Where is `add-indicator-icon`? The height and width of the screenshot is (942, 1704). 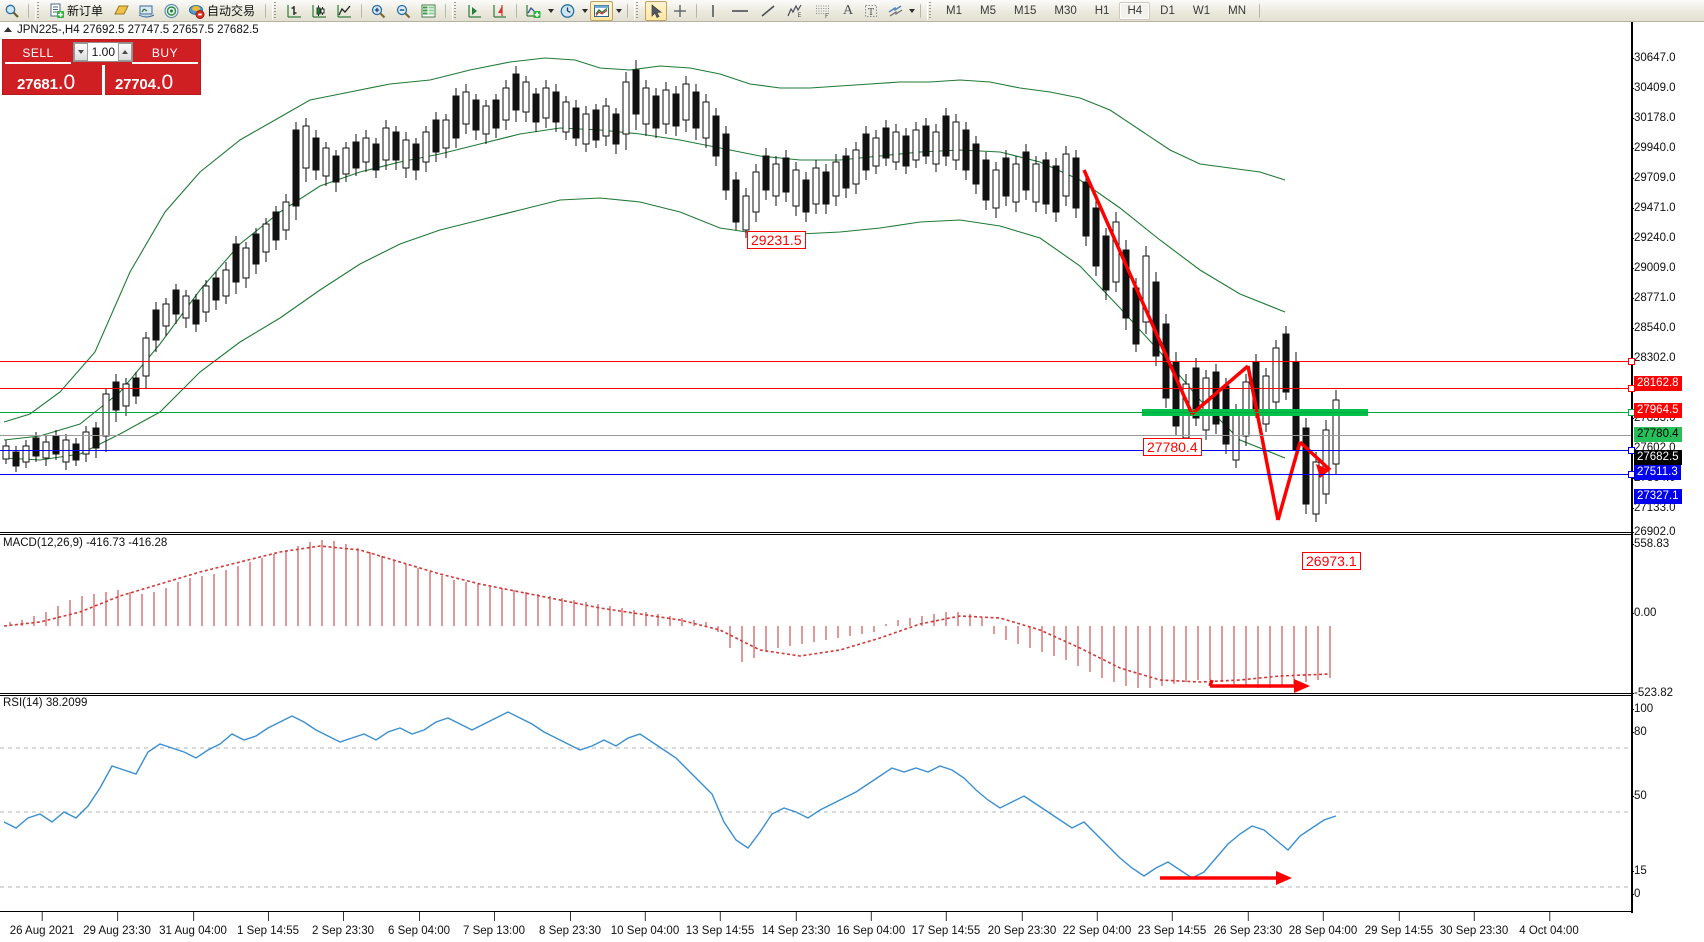
add-indicator-icon is located at coordinates (533, 11).